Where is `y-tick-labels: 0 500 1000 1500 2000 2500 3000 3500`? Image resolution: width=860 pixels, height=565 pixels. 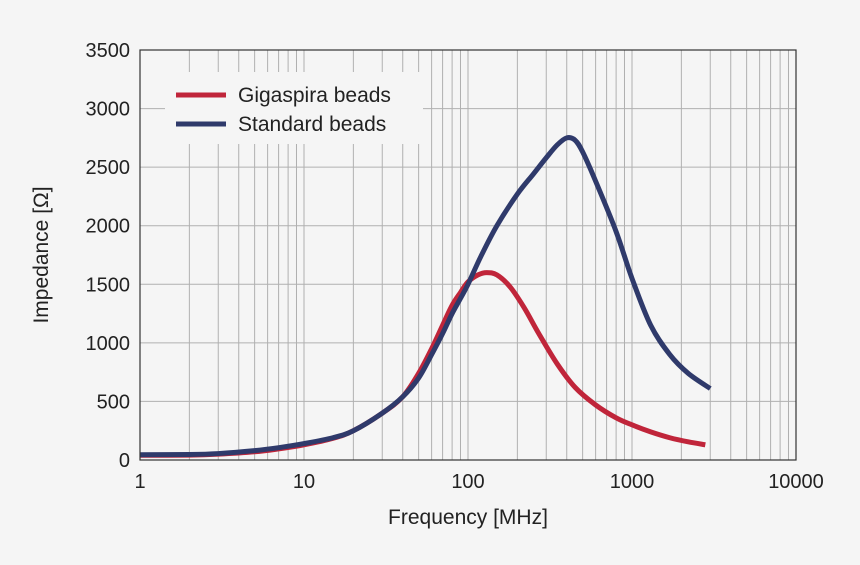 y-tick-labels: 0 500 1000 1500 2000 2500 3000 3500 is located at coordinates (108, 256).